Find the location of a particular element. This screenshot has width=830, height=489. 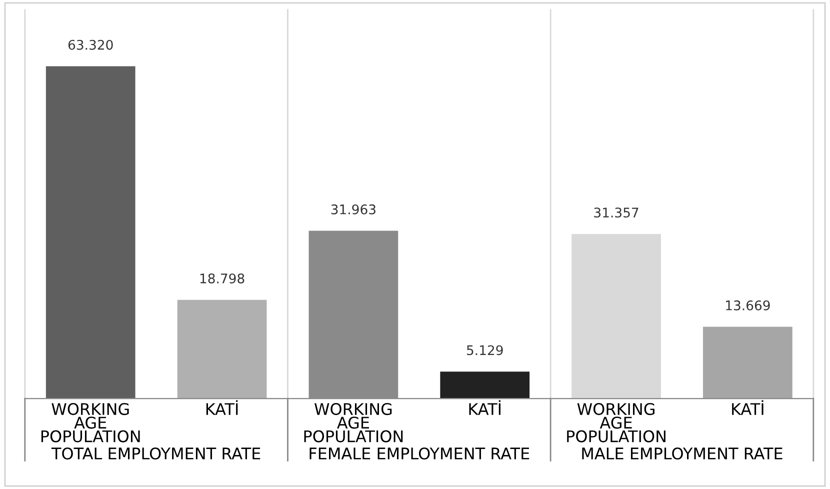

data-label: 31.963 is located at coordinates (353, 209).